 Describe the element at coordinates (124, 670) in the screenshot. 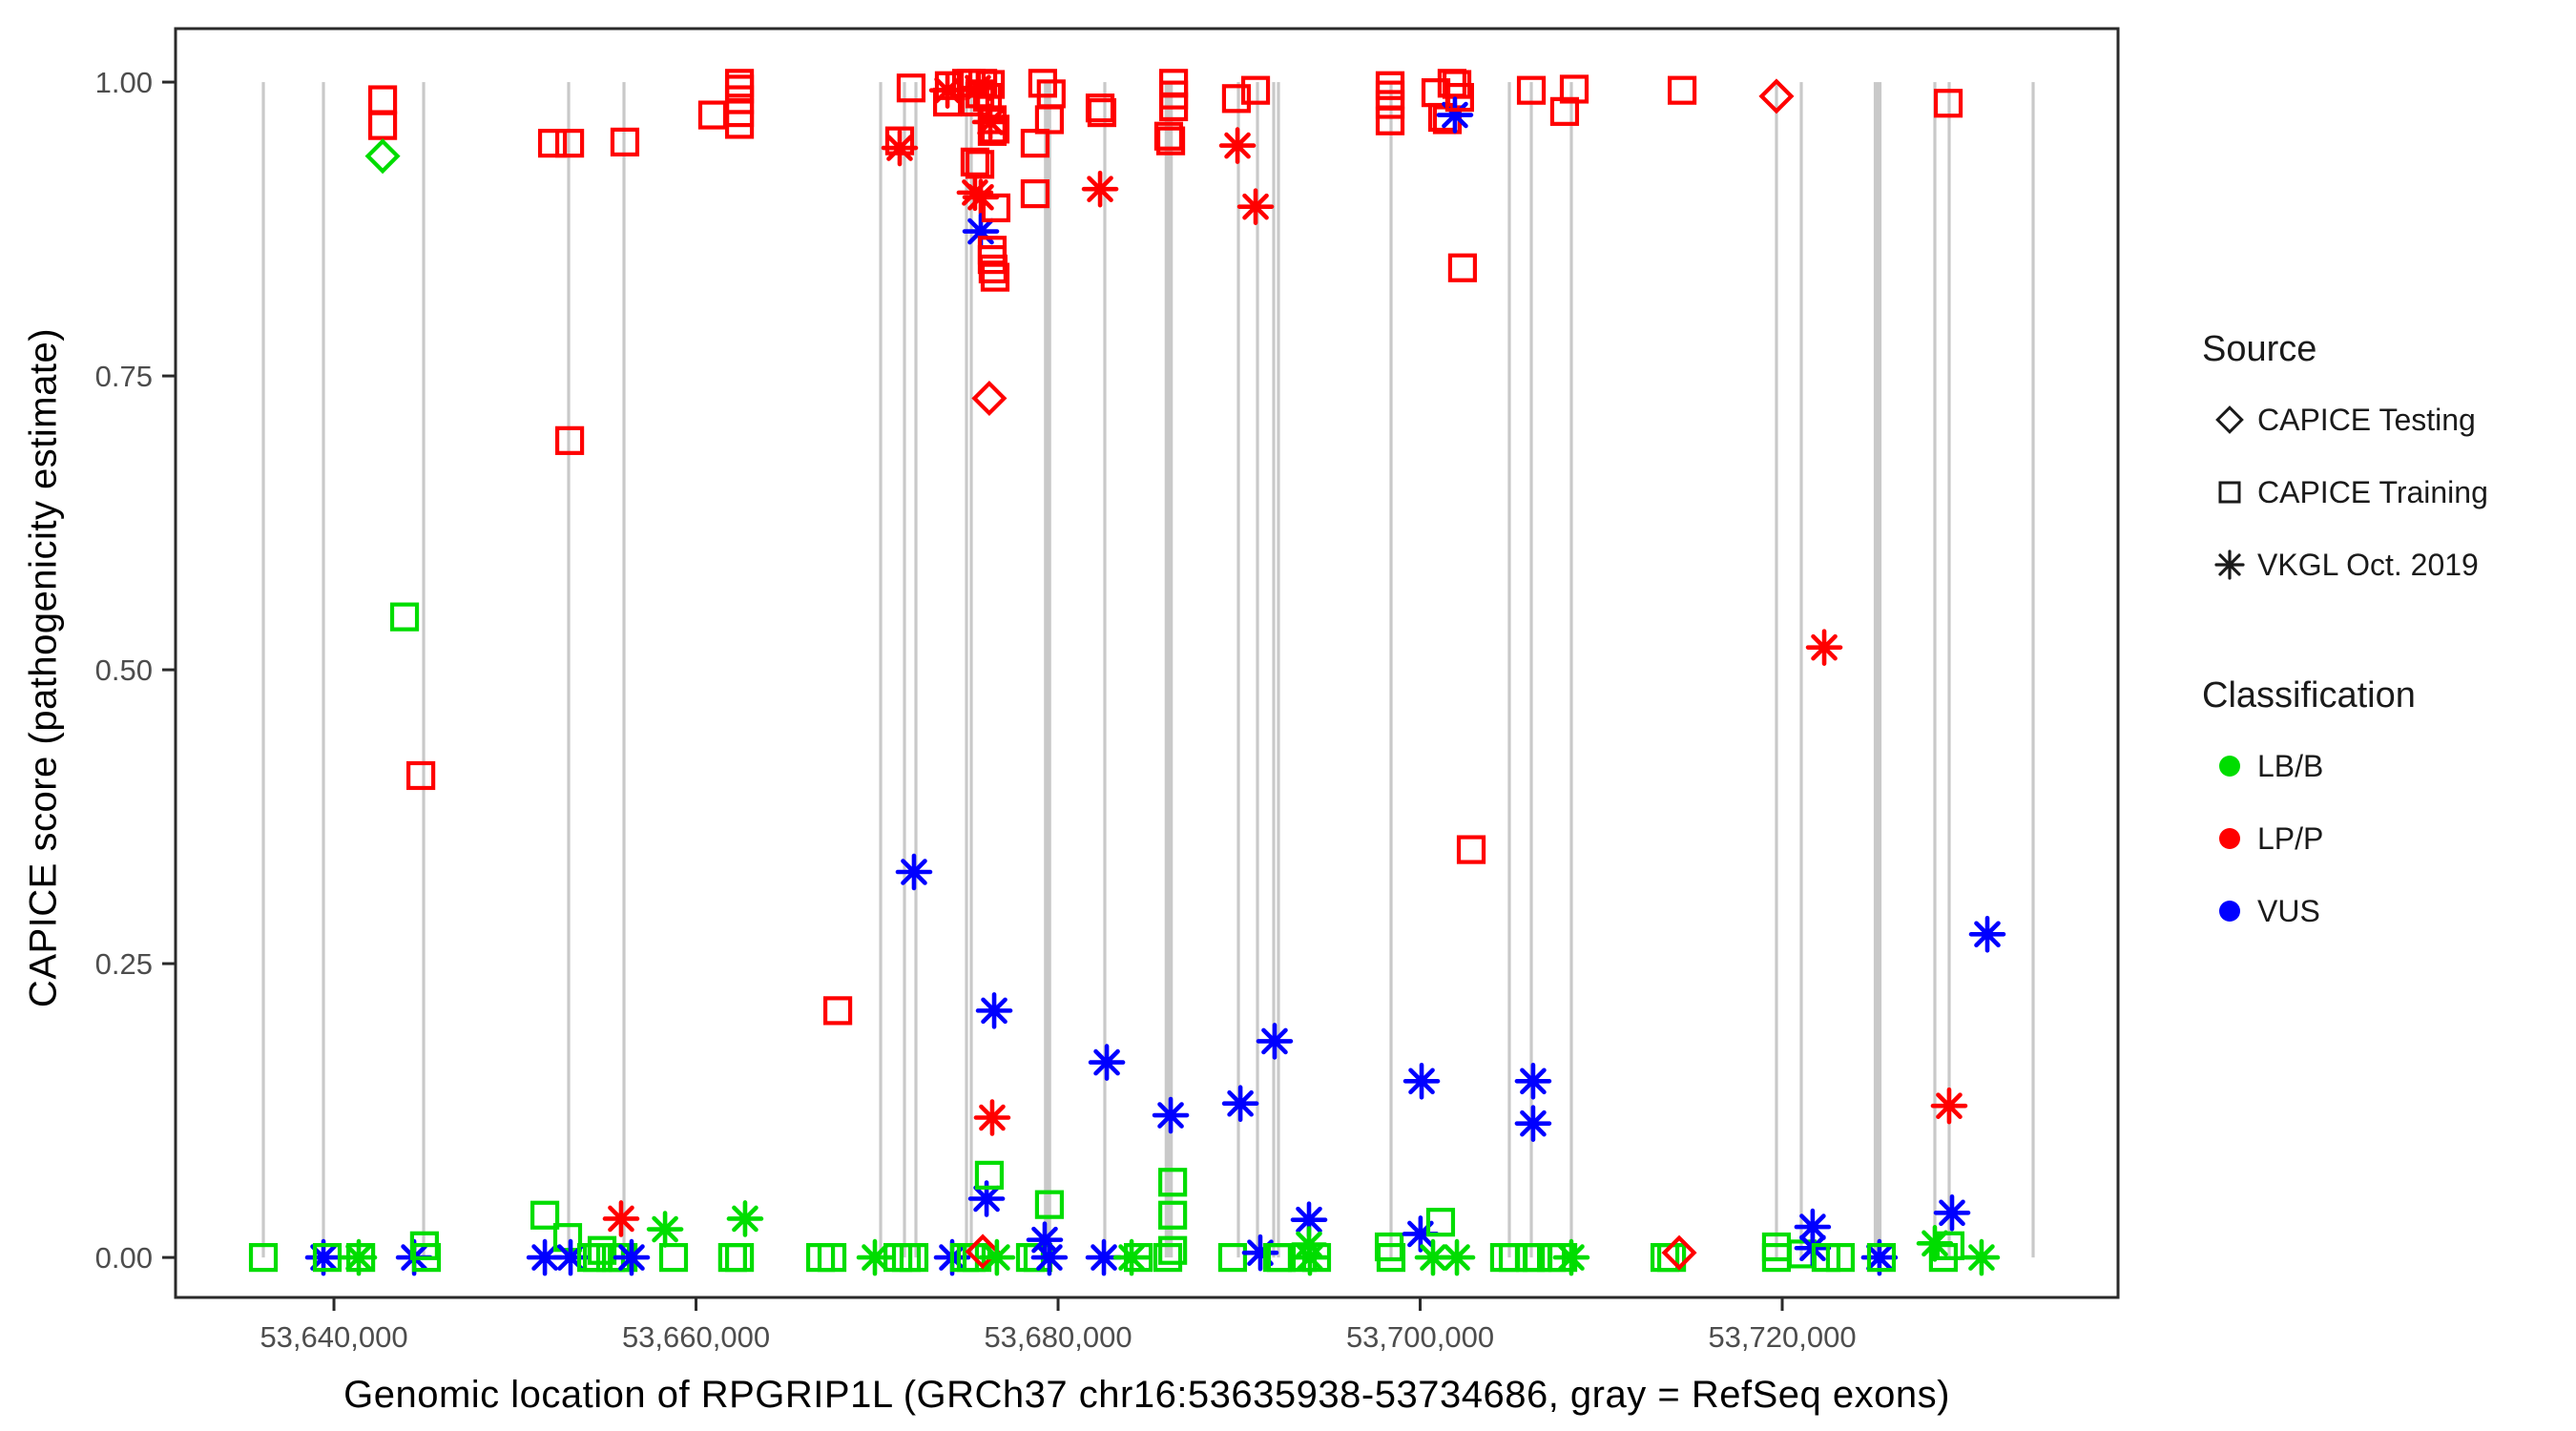

I see `y-tick-label: 0.50` at that location.